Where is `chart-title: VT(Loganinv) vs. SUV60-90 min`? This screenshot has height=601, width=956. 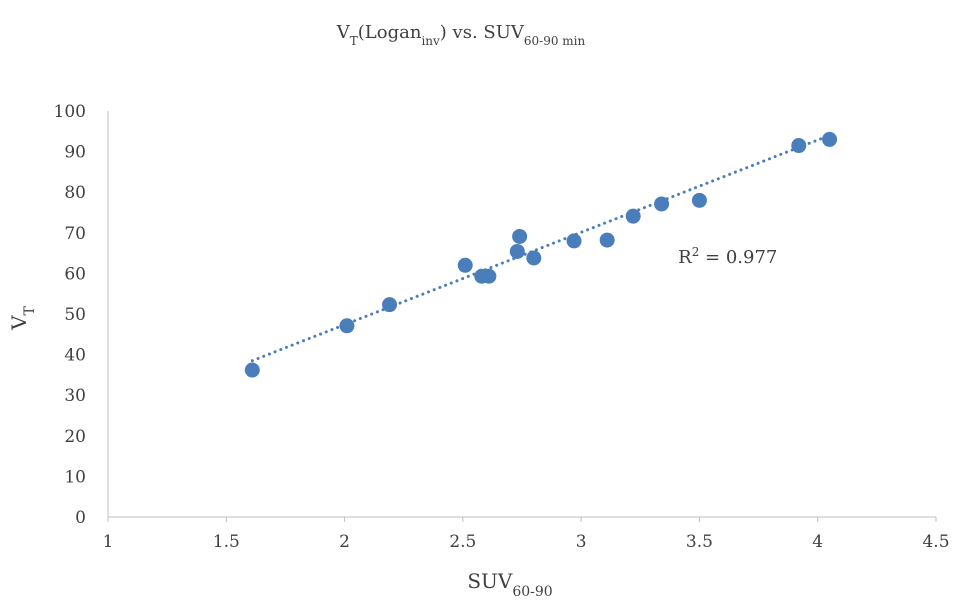
chart-title: VT(Loganinv) vs. SUV60-90 min is located at coordinates (461, 35).